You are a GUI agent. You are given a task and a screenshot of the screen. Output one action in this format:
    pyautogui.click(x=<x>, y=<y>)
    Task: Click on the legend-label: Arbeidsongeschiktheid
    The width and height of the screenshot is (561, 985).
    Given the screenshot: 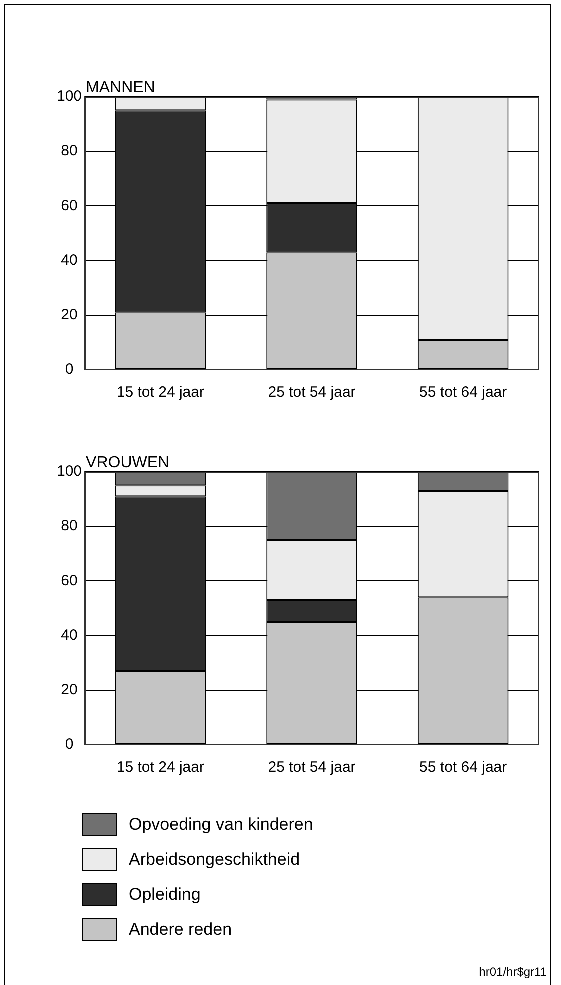 What is the action you would take?
    pyautogui.click(x=214, y=860)
    